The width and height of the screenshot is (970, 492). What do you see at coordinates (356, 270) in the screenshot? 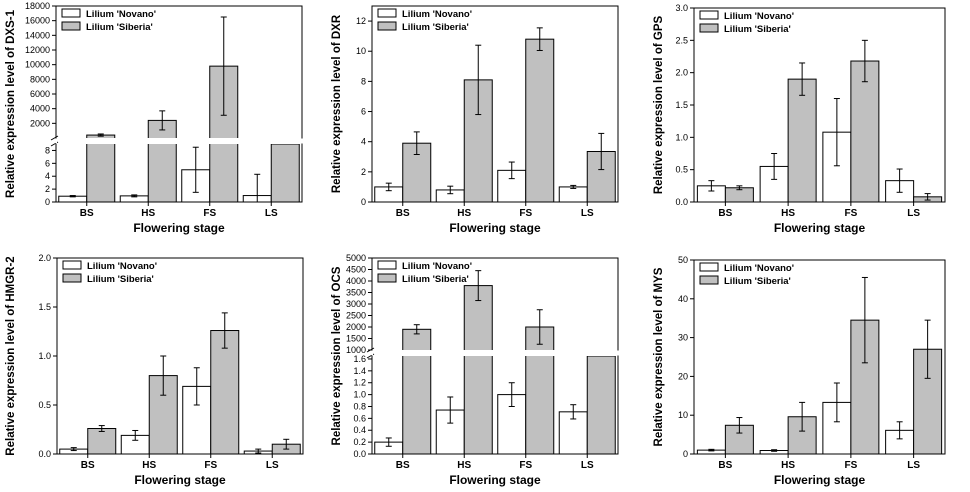
I see `y-tick-label: 4500` at bounding box center [356, 270].